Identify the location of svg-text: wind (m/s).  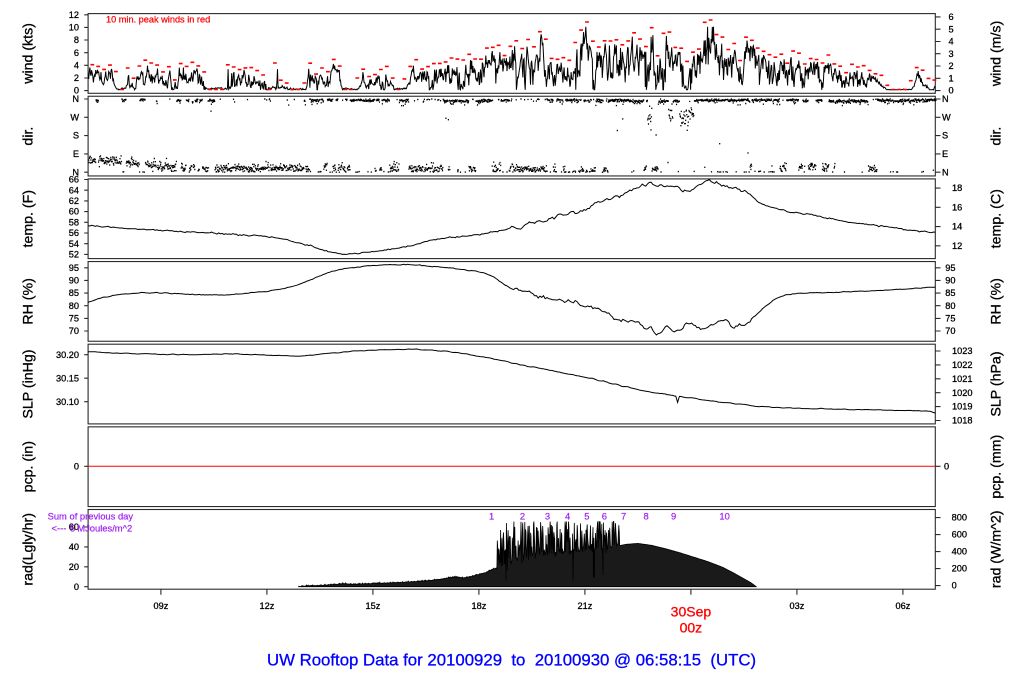
(997, 54).